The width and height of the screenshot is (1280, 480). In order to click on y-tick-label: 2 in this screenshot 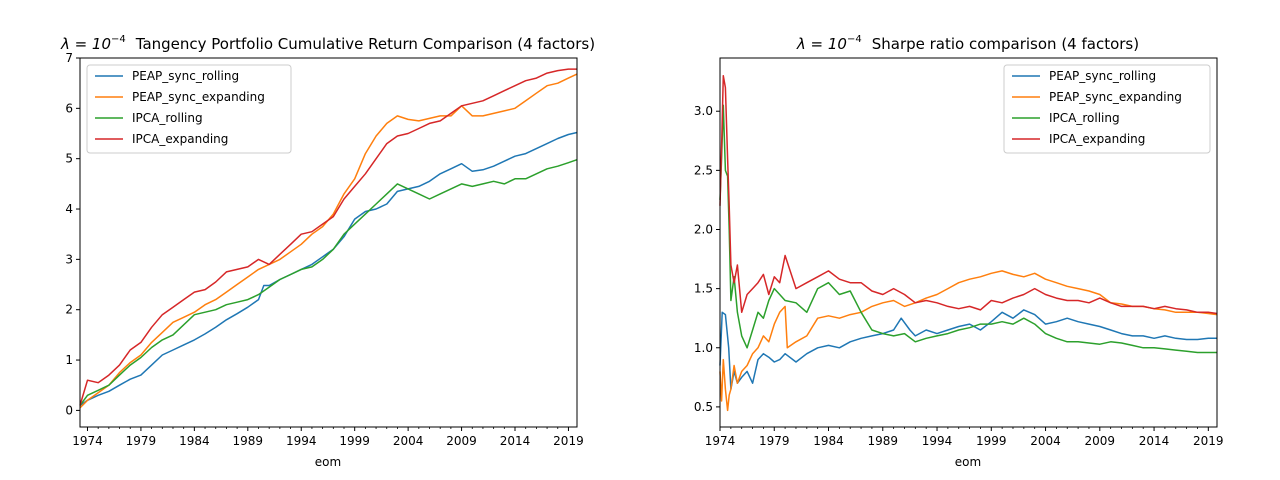, I will do `click(69, 310)`.